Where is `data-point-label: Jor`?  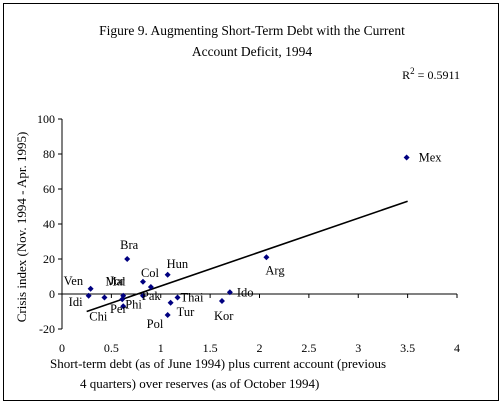 data-point-label: Jor is located at coordinates (117, 281).